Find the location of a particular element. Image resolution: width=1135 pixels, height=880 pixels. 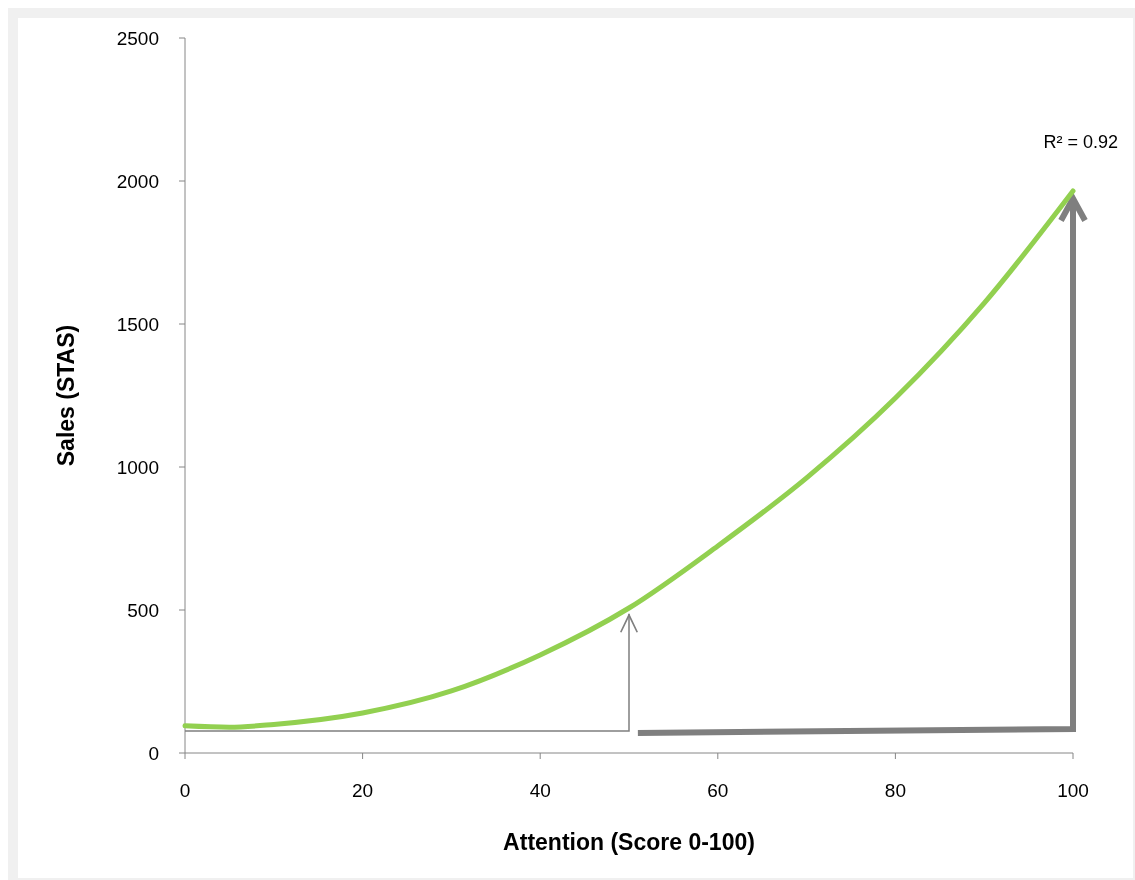

y-tick-label: 2000 is located at coordinates (137, 181).